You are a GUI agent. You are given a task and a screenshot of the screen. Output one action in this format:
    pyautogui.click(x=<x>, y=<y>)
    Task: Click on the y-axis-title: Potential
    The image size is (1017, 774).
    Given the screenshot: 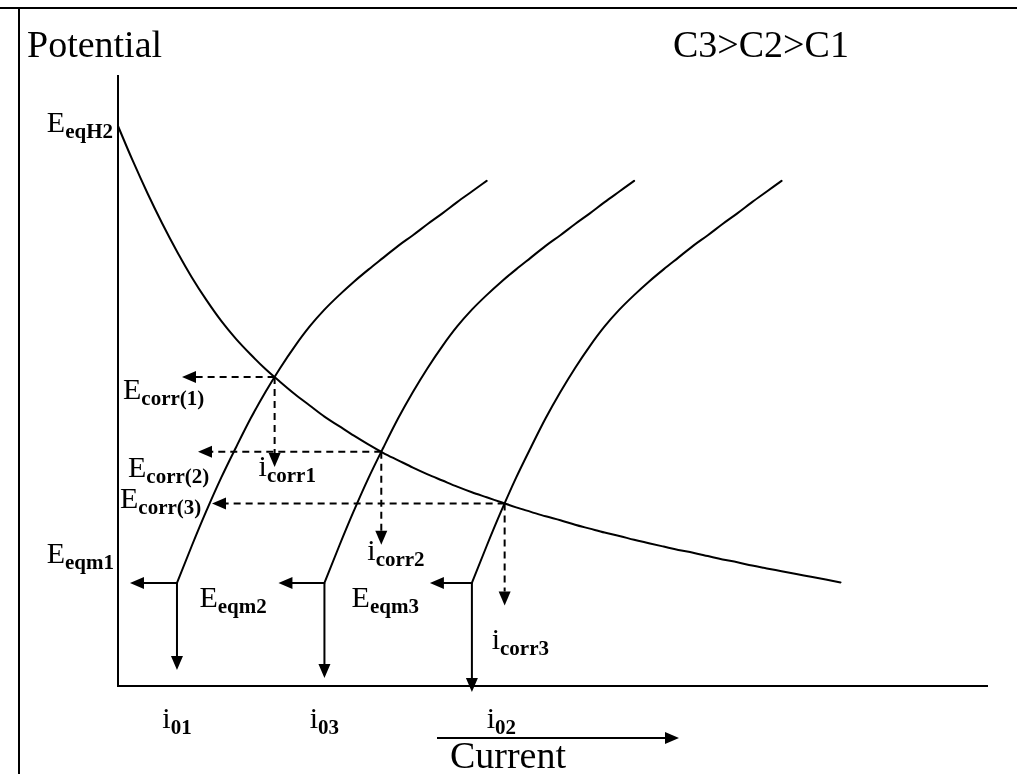 What is the action you would take?
    pyautogui.click(x=95, y=44)
    